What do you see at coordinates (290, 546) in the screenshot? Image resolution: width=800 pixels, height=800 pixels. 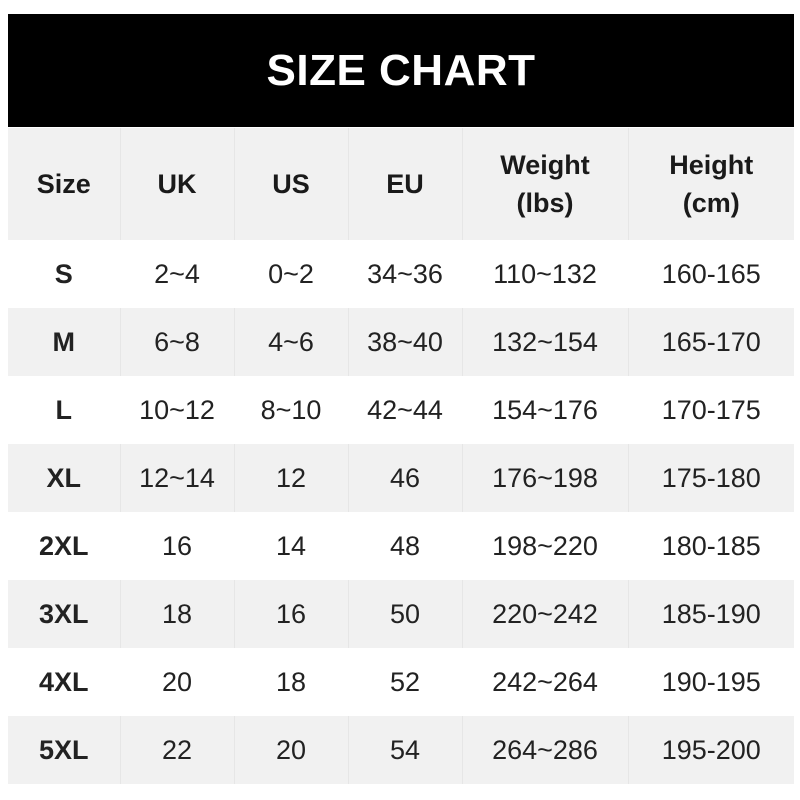 I see `cell-us: 14` at bounding box center [290, 546].